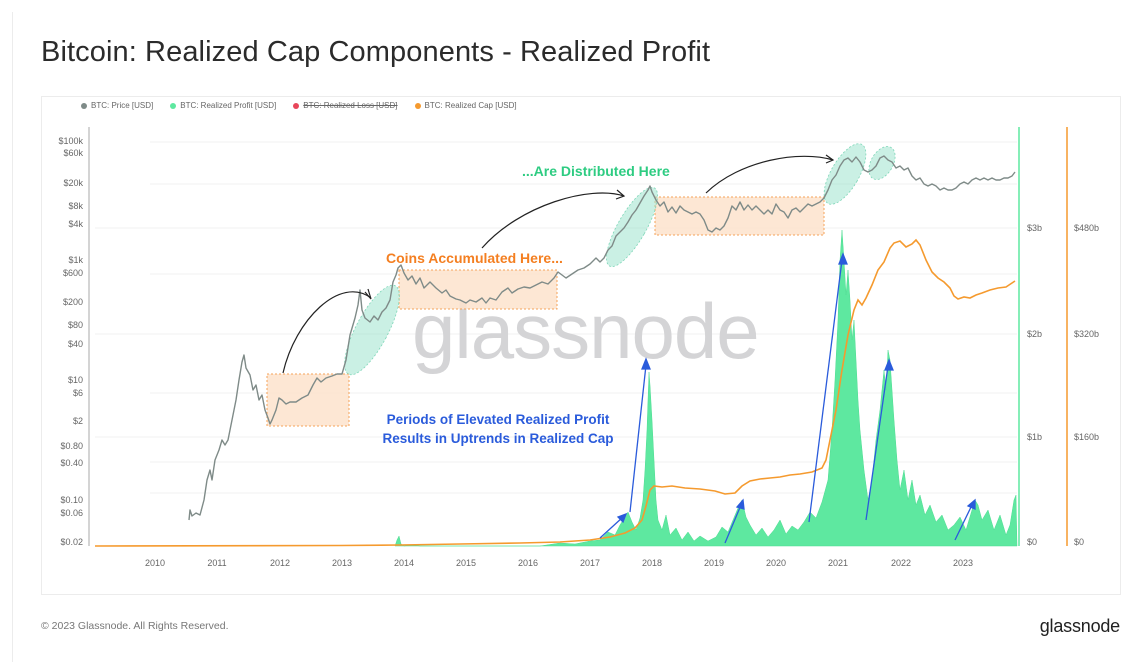 The height and width of the screenshot is (662, 1142). What do you see at coordinates (1034, 228) in the screenshot?
I see `svg-text: $3b` at bounding box center [1034, 228].